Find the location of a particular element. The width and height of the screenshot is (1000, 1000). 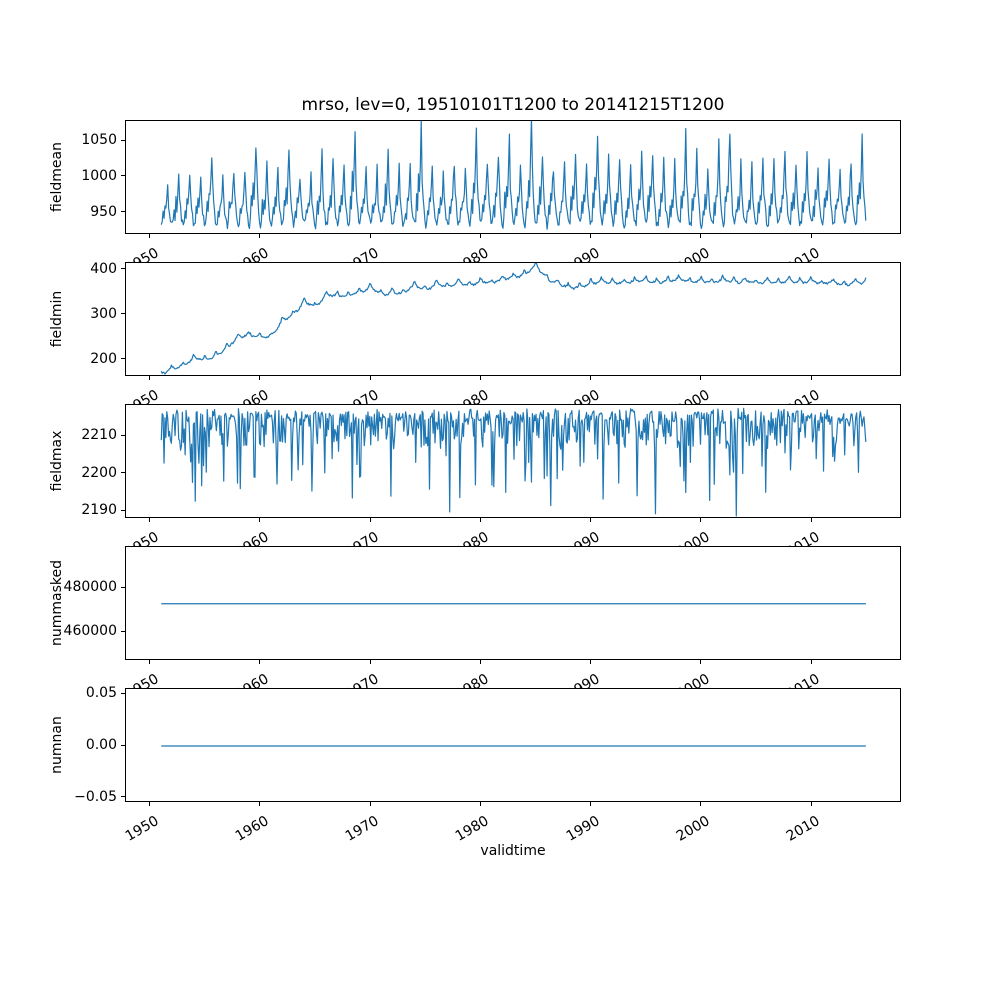

y-tick-label: 2200 is located at coordinates (99, 472).